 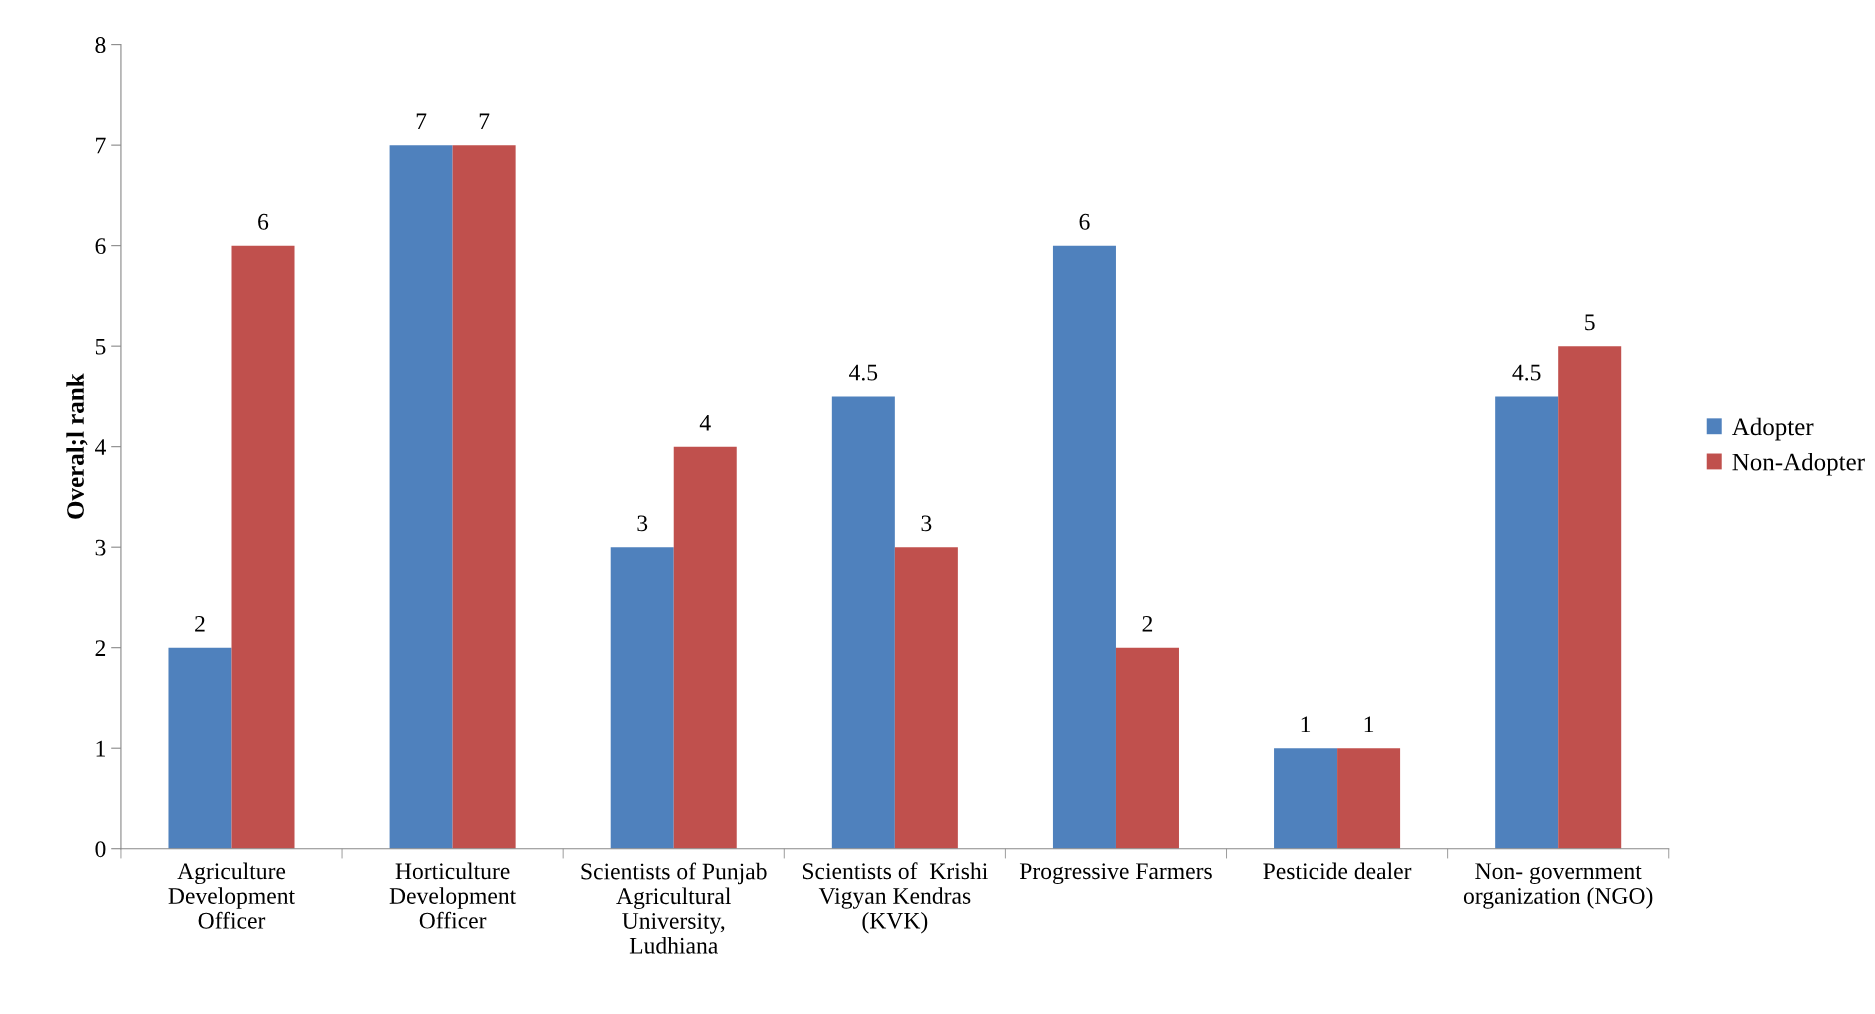 I want to click on data-label: 4, so click(x=705, y=422).